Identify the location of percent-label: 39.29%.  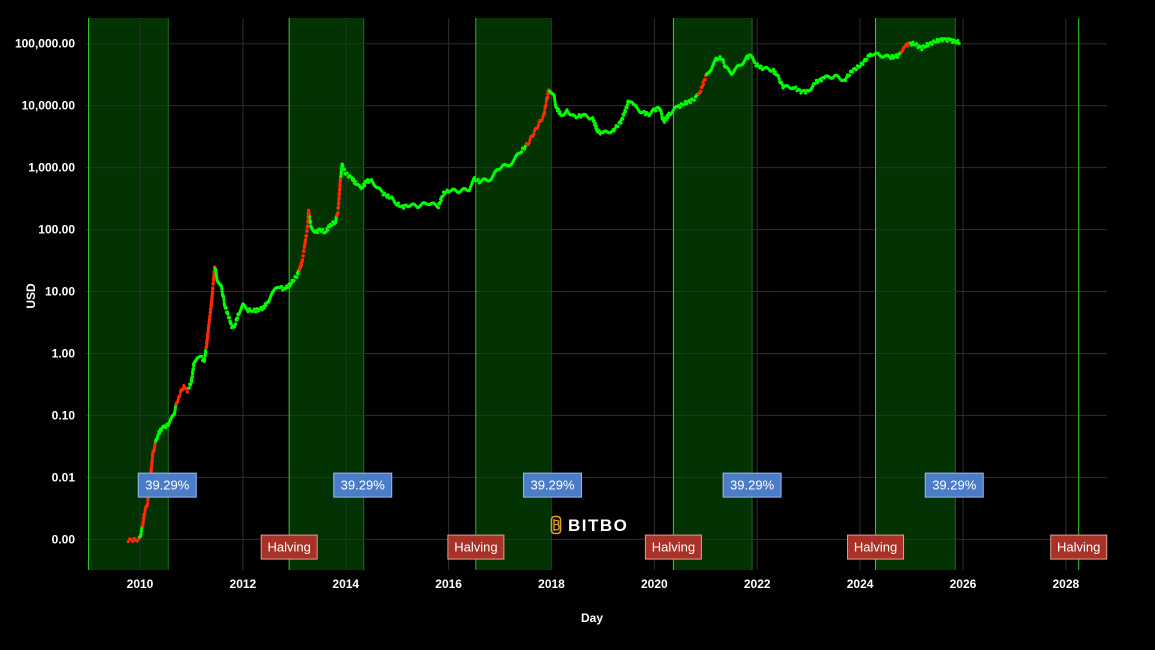
(752, 485).